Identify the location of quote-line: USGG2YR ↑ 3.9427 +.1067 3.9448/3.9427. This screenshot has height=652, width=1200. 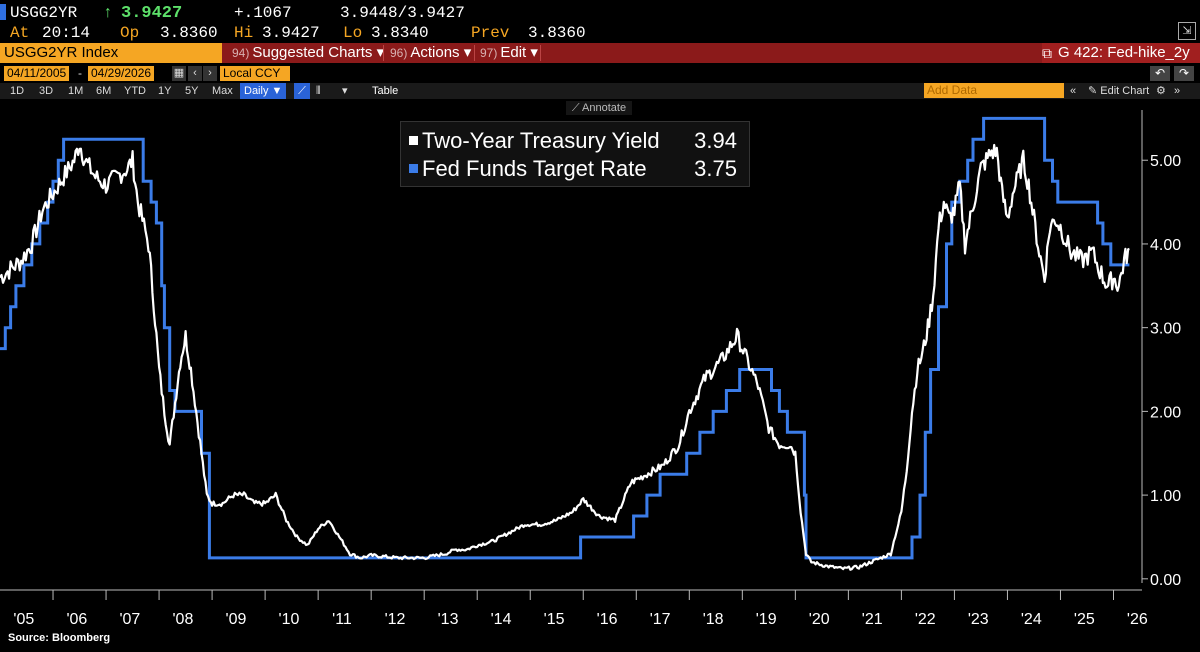
(600, 12).